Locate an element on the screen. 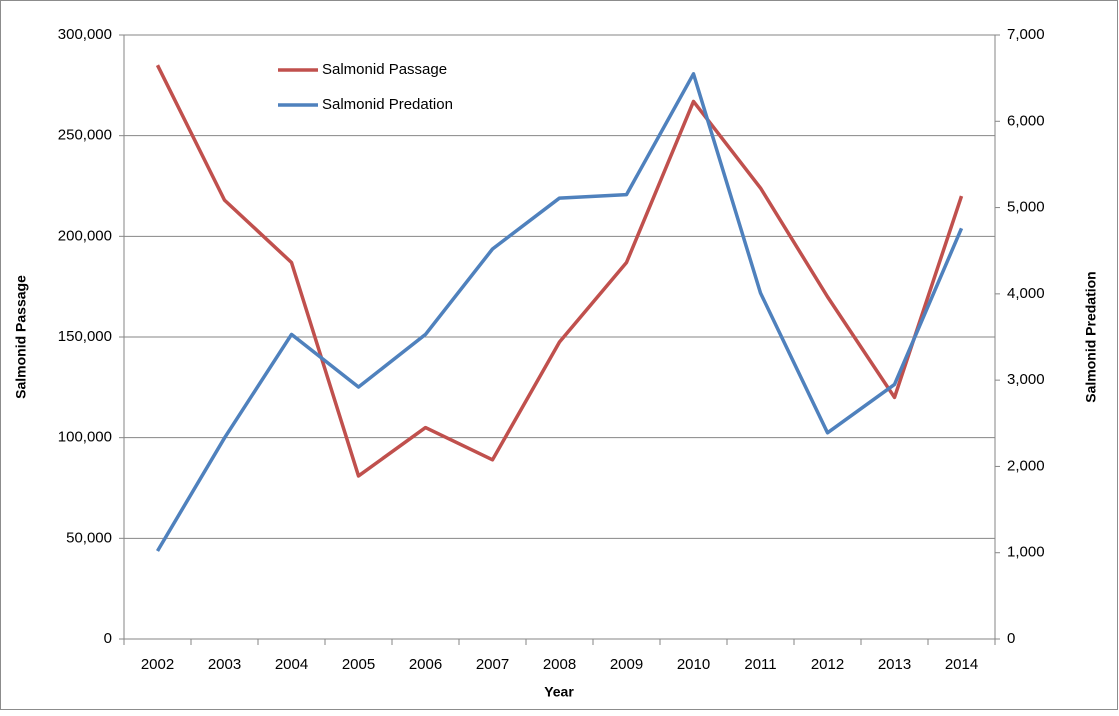 The width and height of the screenshot is (1119, 716). y2-tick-label: 7,000 is located at coordinates (1026, 34).